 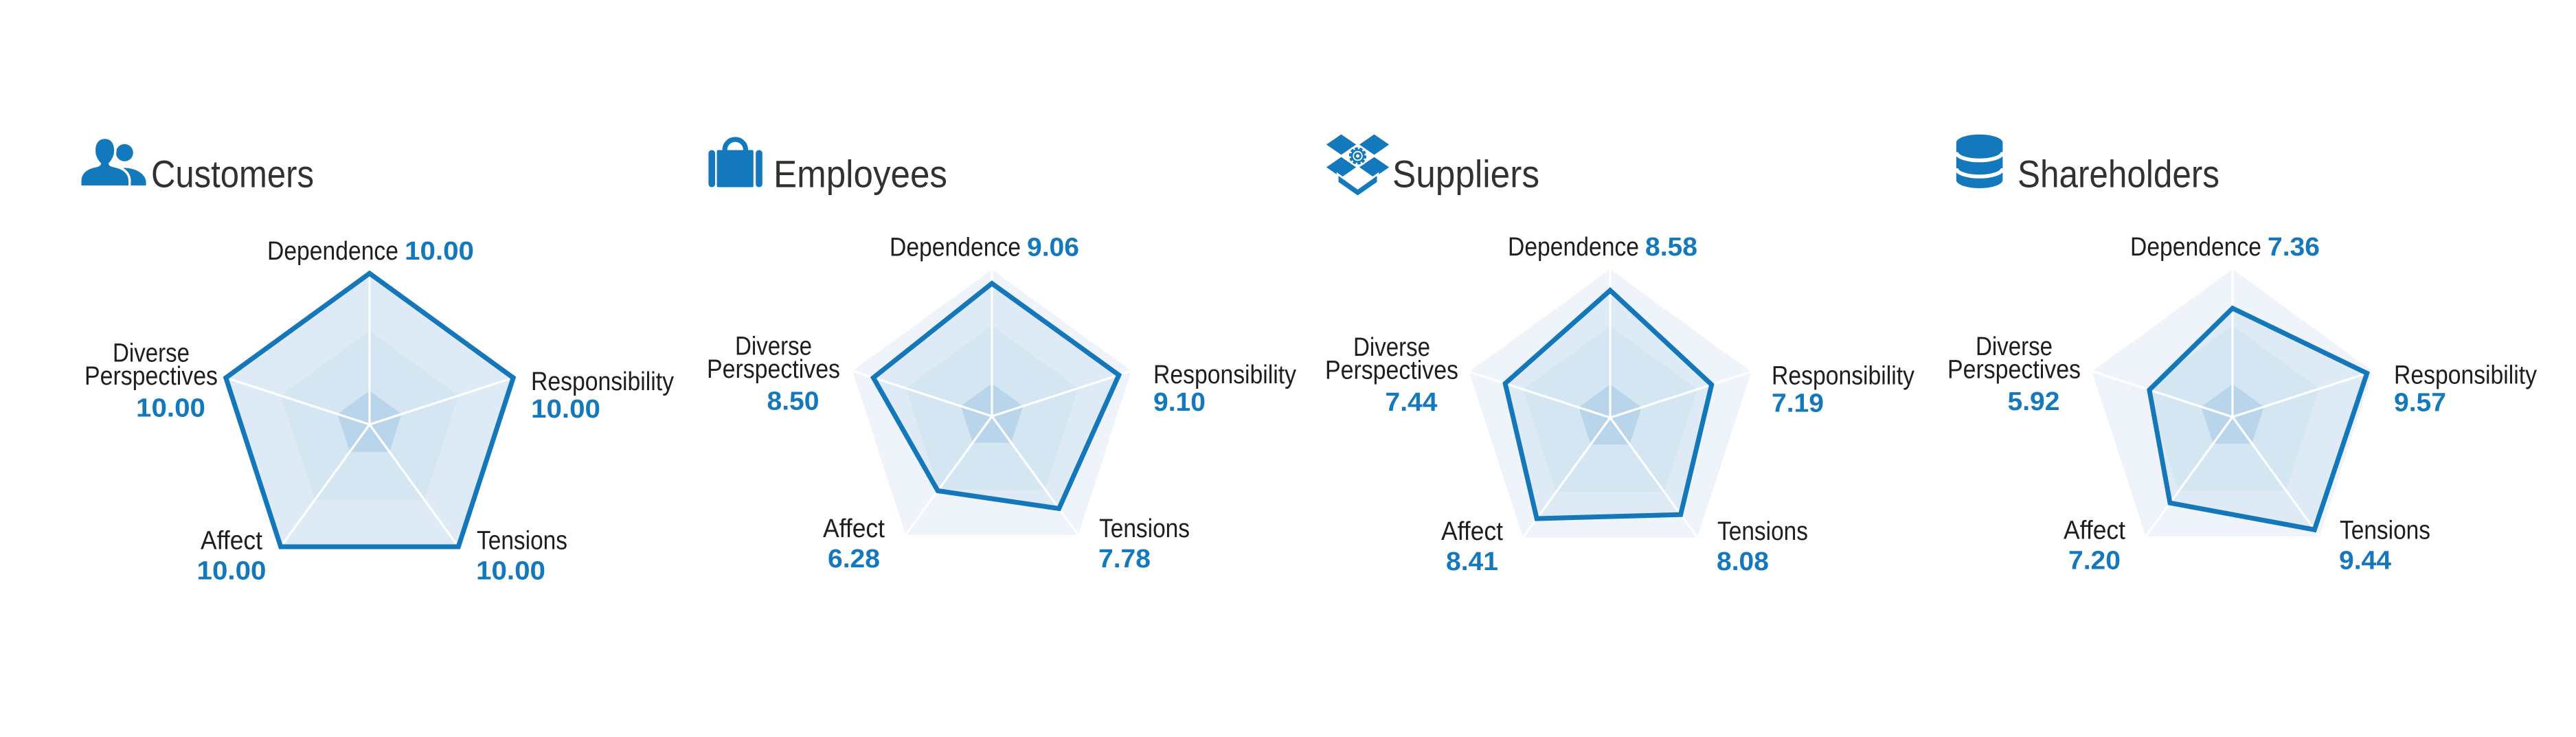 What do you see at coordinates (2034, 401) in the screenshot?
I see `svg-text: 5.92` at bounding box center [2034, 401].